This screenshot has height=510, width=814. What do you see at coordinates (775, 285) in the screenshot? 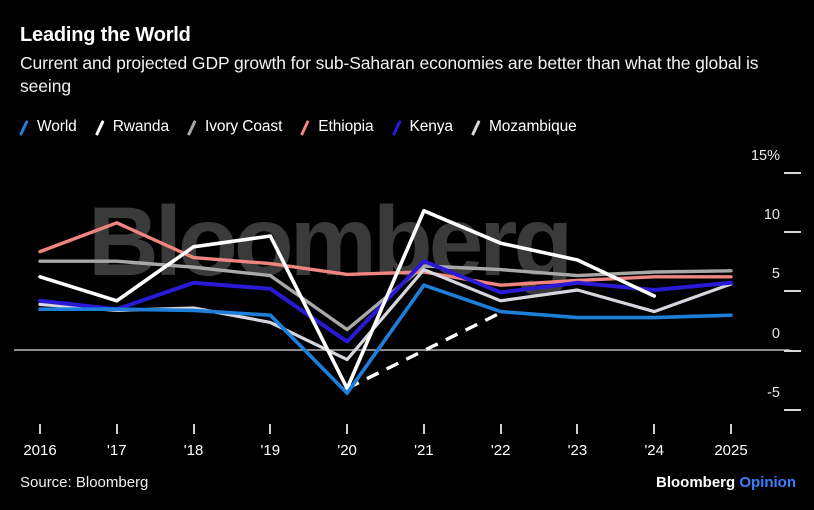
I see `y-axis: 15% 10 5 0 -5` at bounding box center [775, 285].